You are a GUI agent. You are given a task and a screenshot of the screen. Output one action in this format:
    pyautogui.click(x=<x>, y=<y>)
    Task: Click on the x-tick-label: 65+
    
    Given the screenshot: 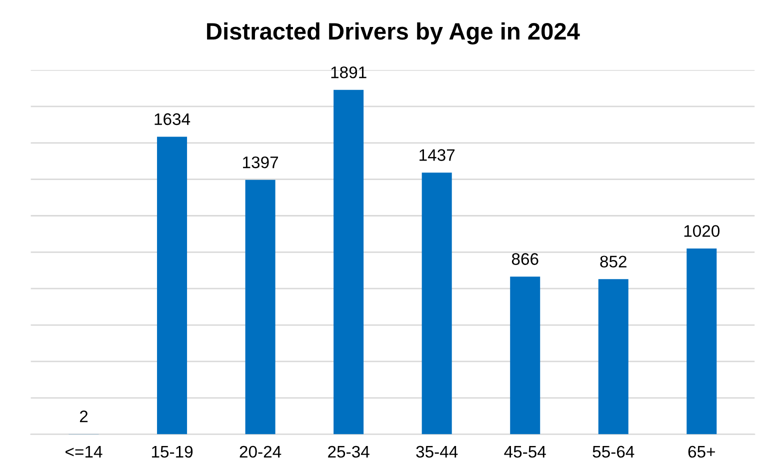 What is the action you would take?
    pyautogui.click(x=701, y=452)
    